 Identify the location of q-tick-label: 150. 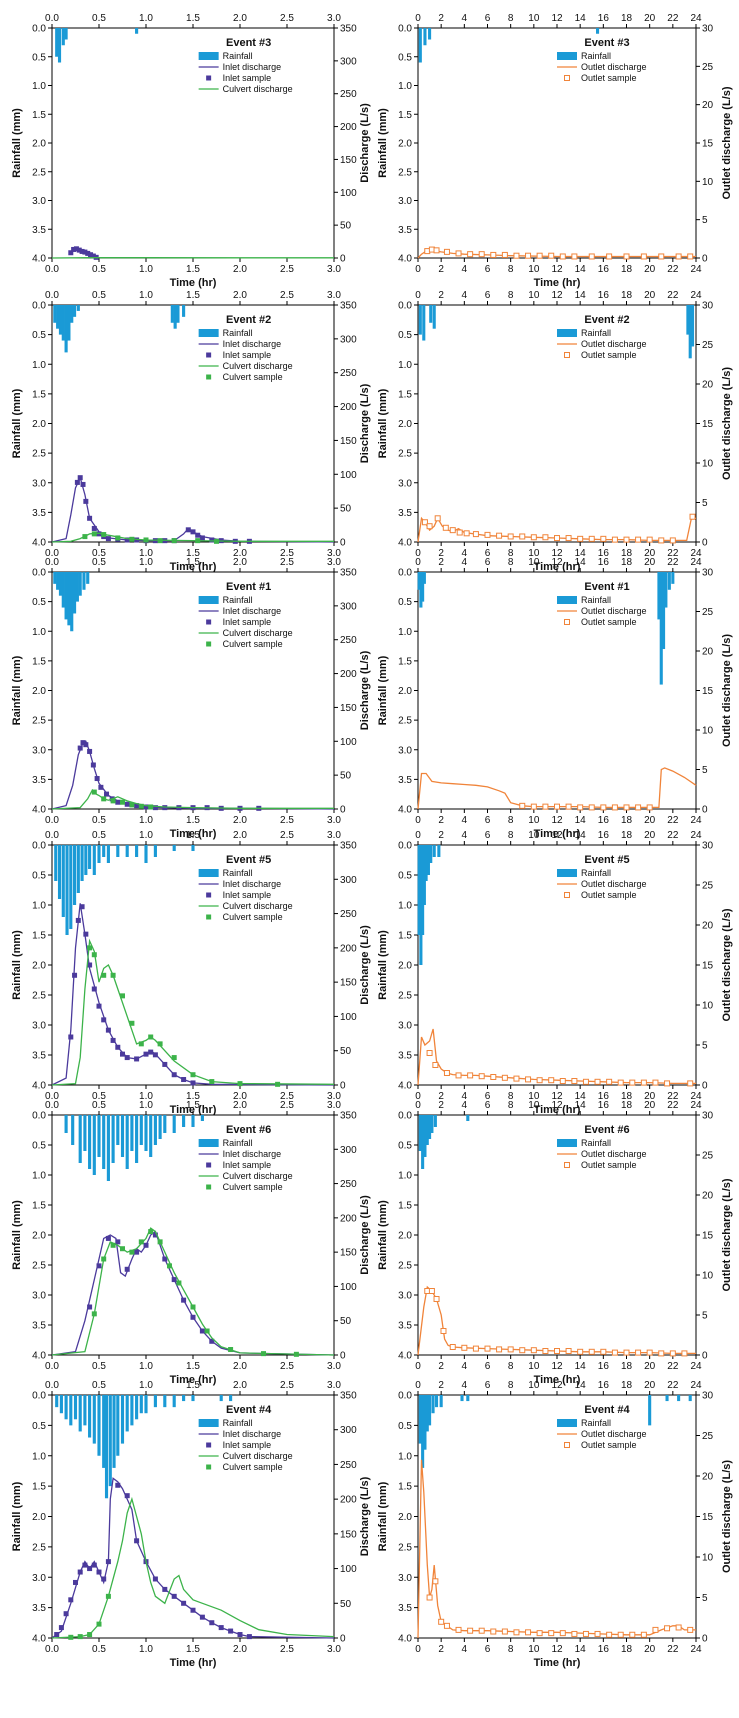
(348, 441).